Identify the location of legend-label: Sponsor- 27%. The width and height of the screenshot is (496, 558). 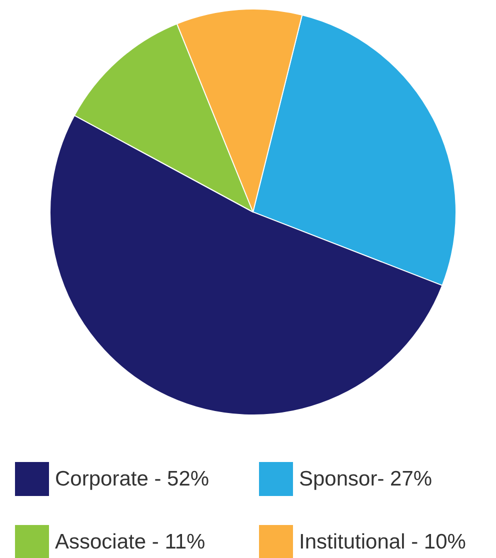
(365, 479).